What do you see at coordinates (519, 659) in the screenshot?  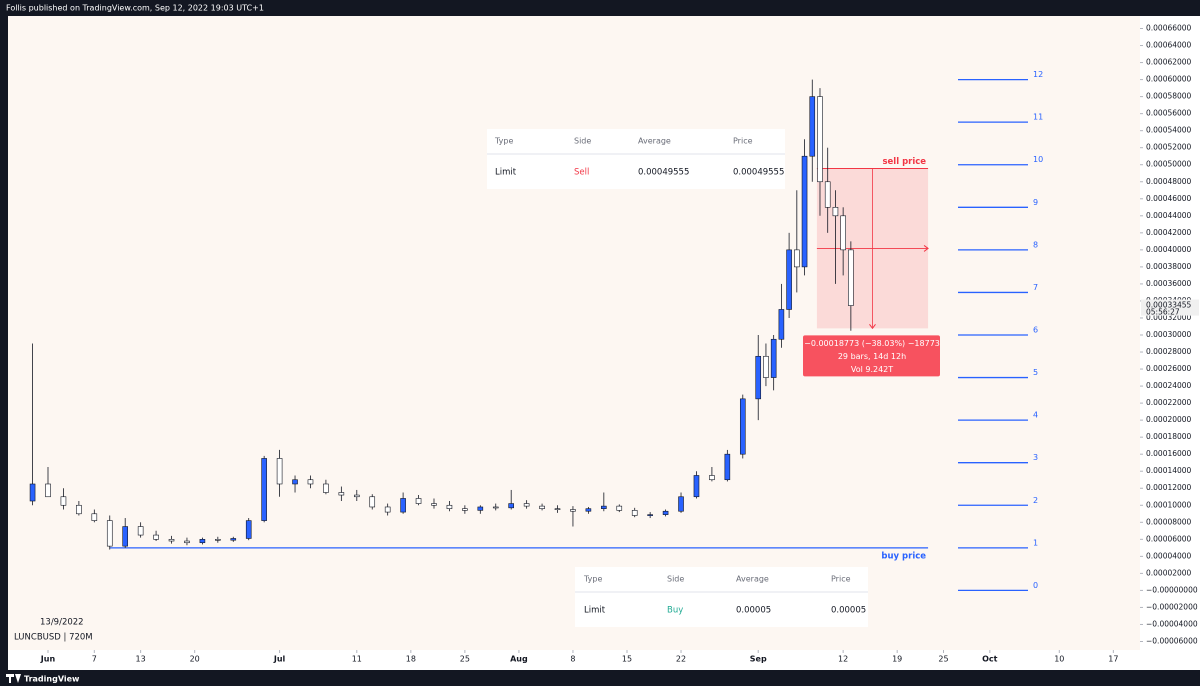 I see `x-tick-label: Aug` at bounding box center [519, 659].